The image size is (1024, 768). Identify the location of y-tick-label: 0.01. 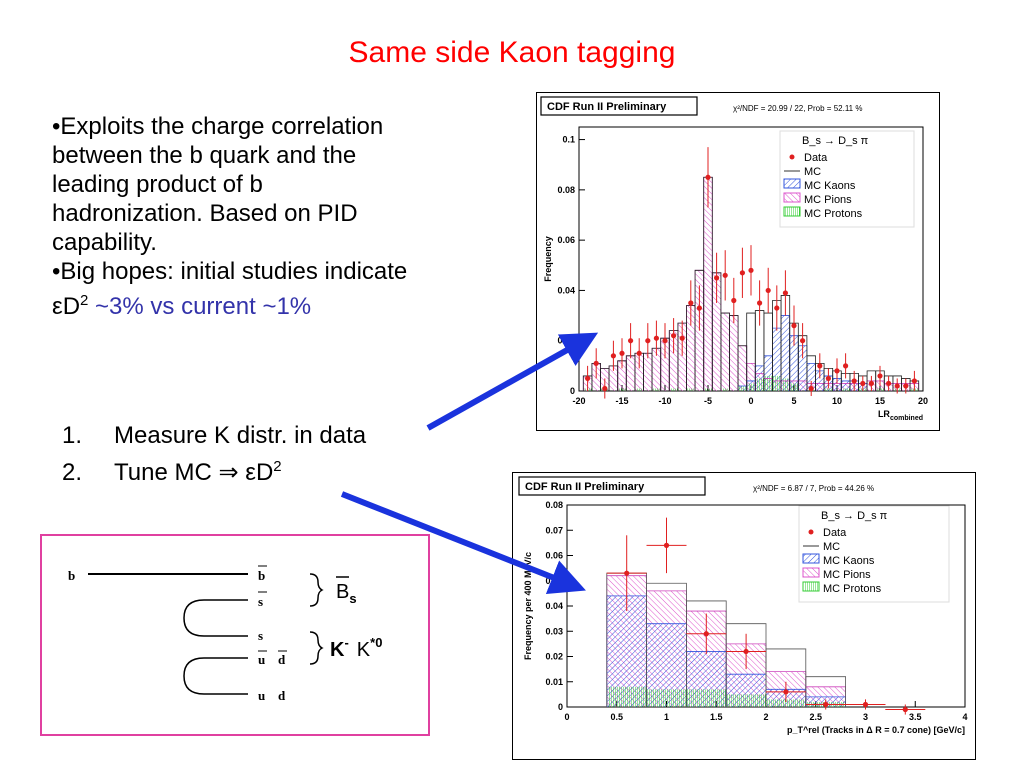
(554, 682).